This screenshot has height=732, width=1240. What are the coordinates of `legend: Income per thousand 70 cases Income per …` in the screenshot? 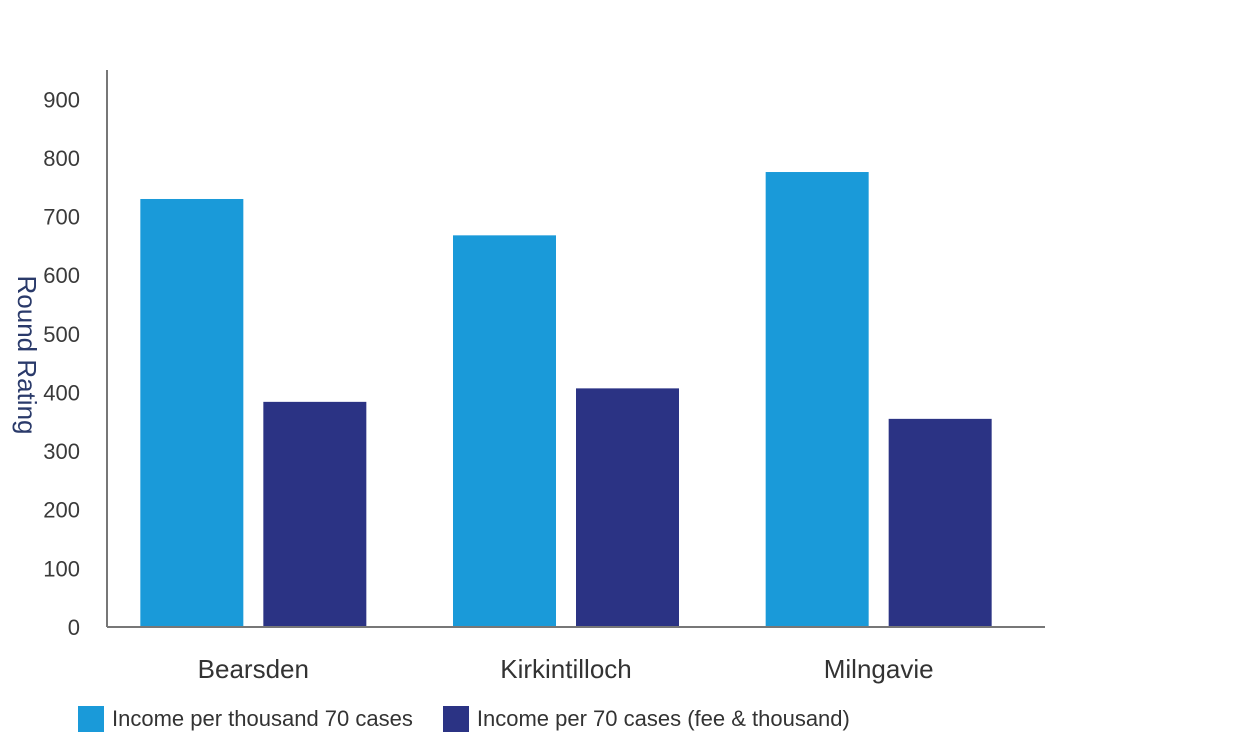 It's located at (464, 719).